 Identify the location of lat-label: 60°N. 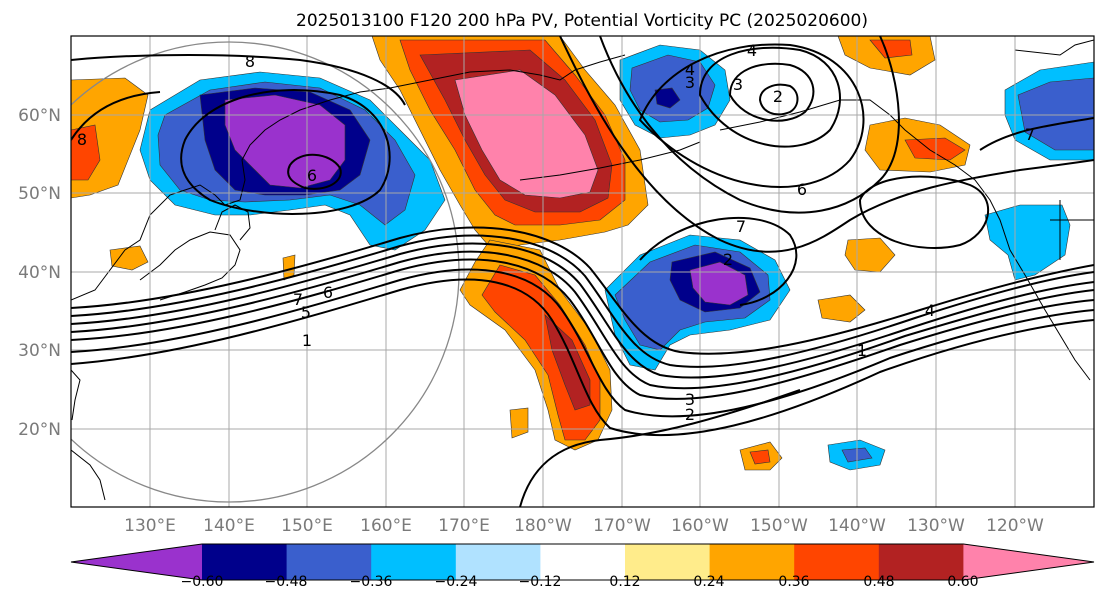
(39, 116).